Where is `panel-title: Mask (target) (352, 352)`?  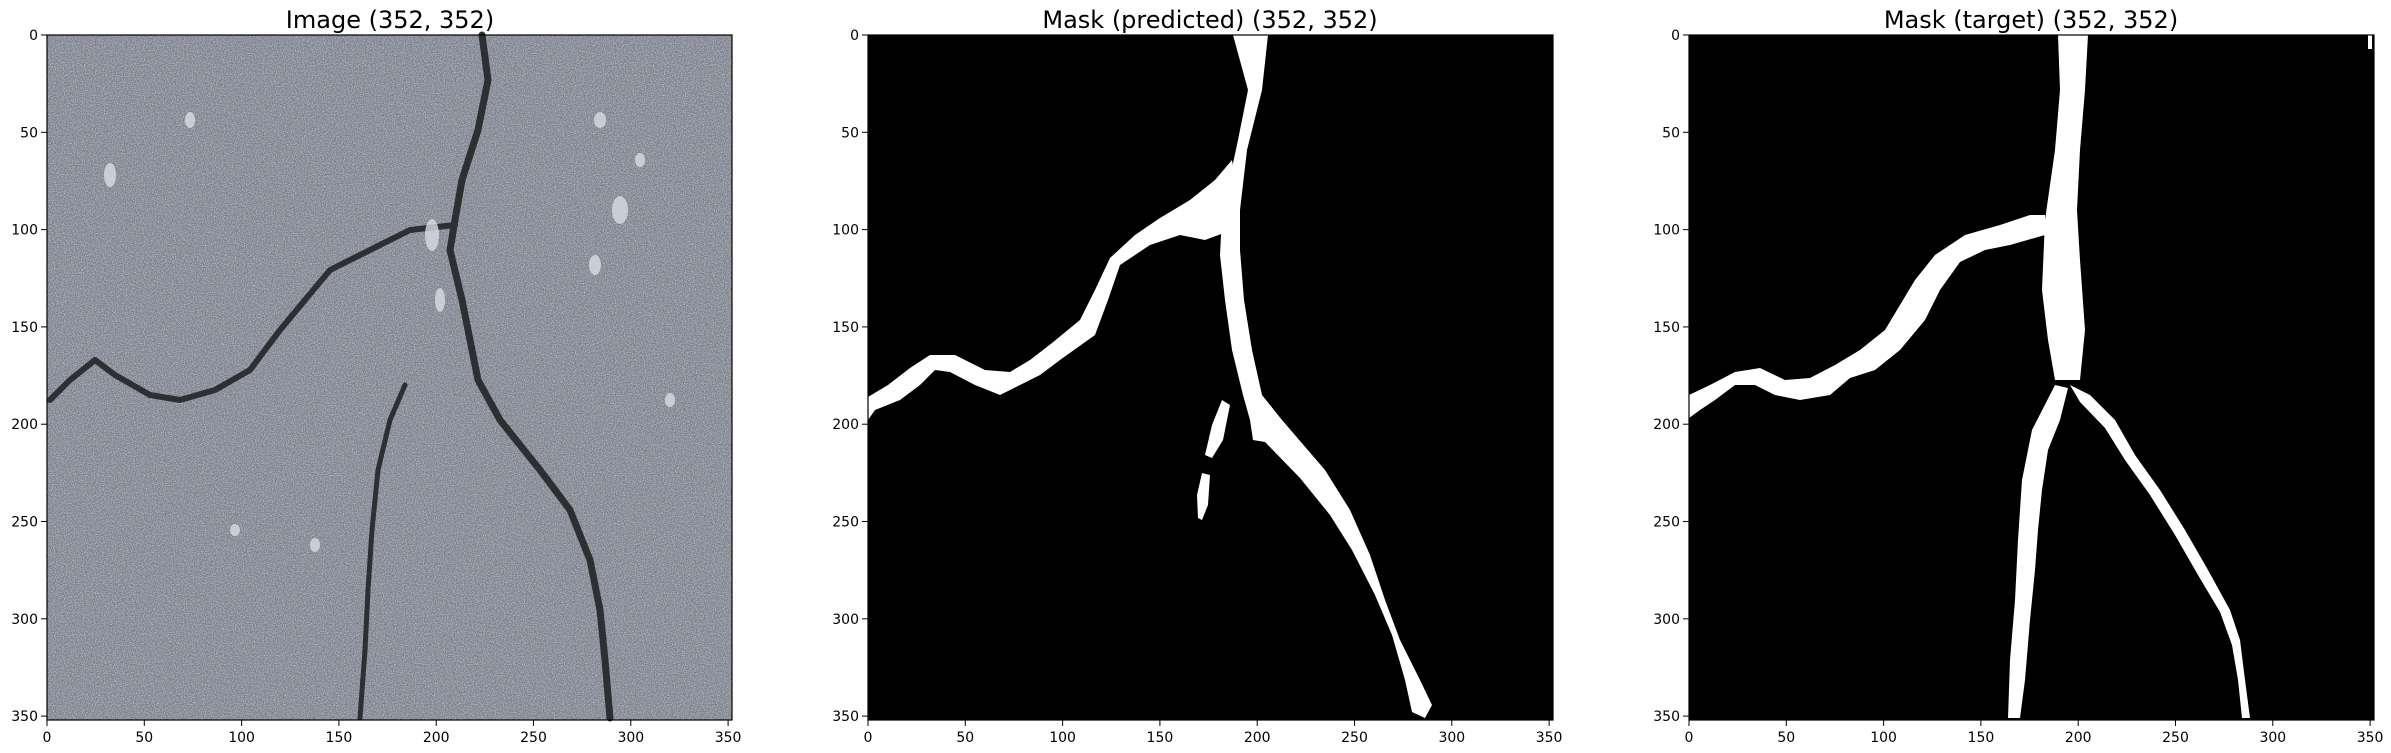
panel-title: Mask (target) (352, 352) is located at coordinates (2031, 20).